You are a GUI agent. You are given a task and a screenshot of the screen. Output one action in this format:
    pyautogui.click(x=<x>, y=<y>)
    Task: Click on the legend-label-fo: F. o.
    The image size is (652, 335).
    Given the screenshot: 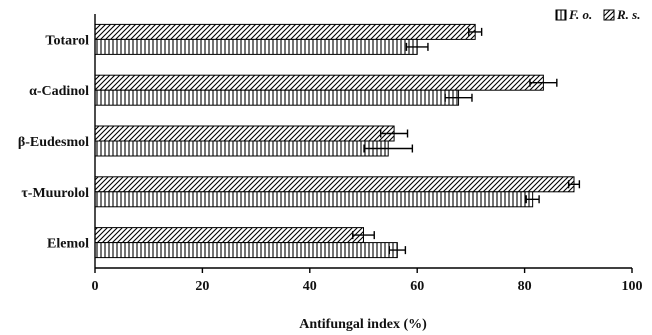 What is the action you would take?
    pyautogui.click(x=580, y=14)
    